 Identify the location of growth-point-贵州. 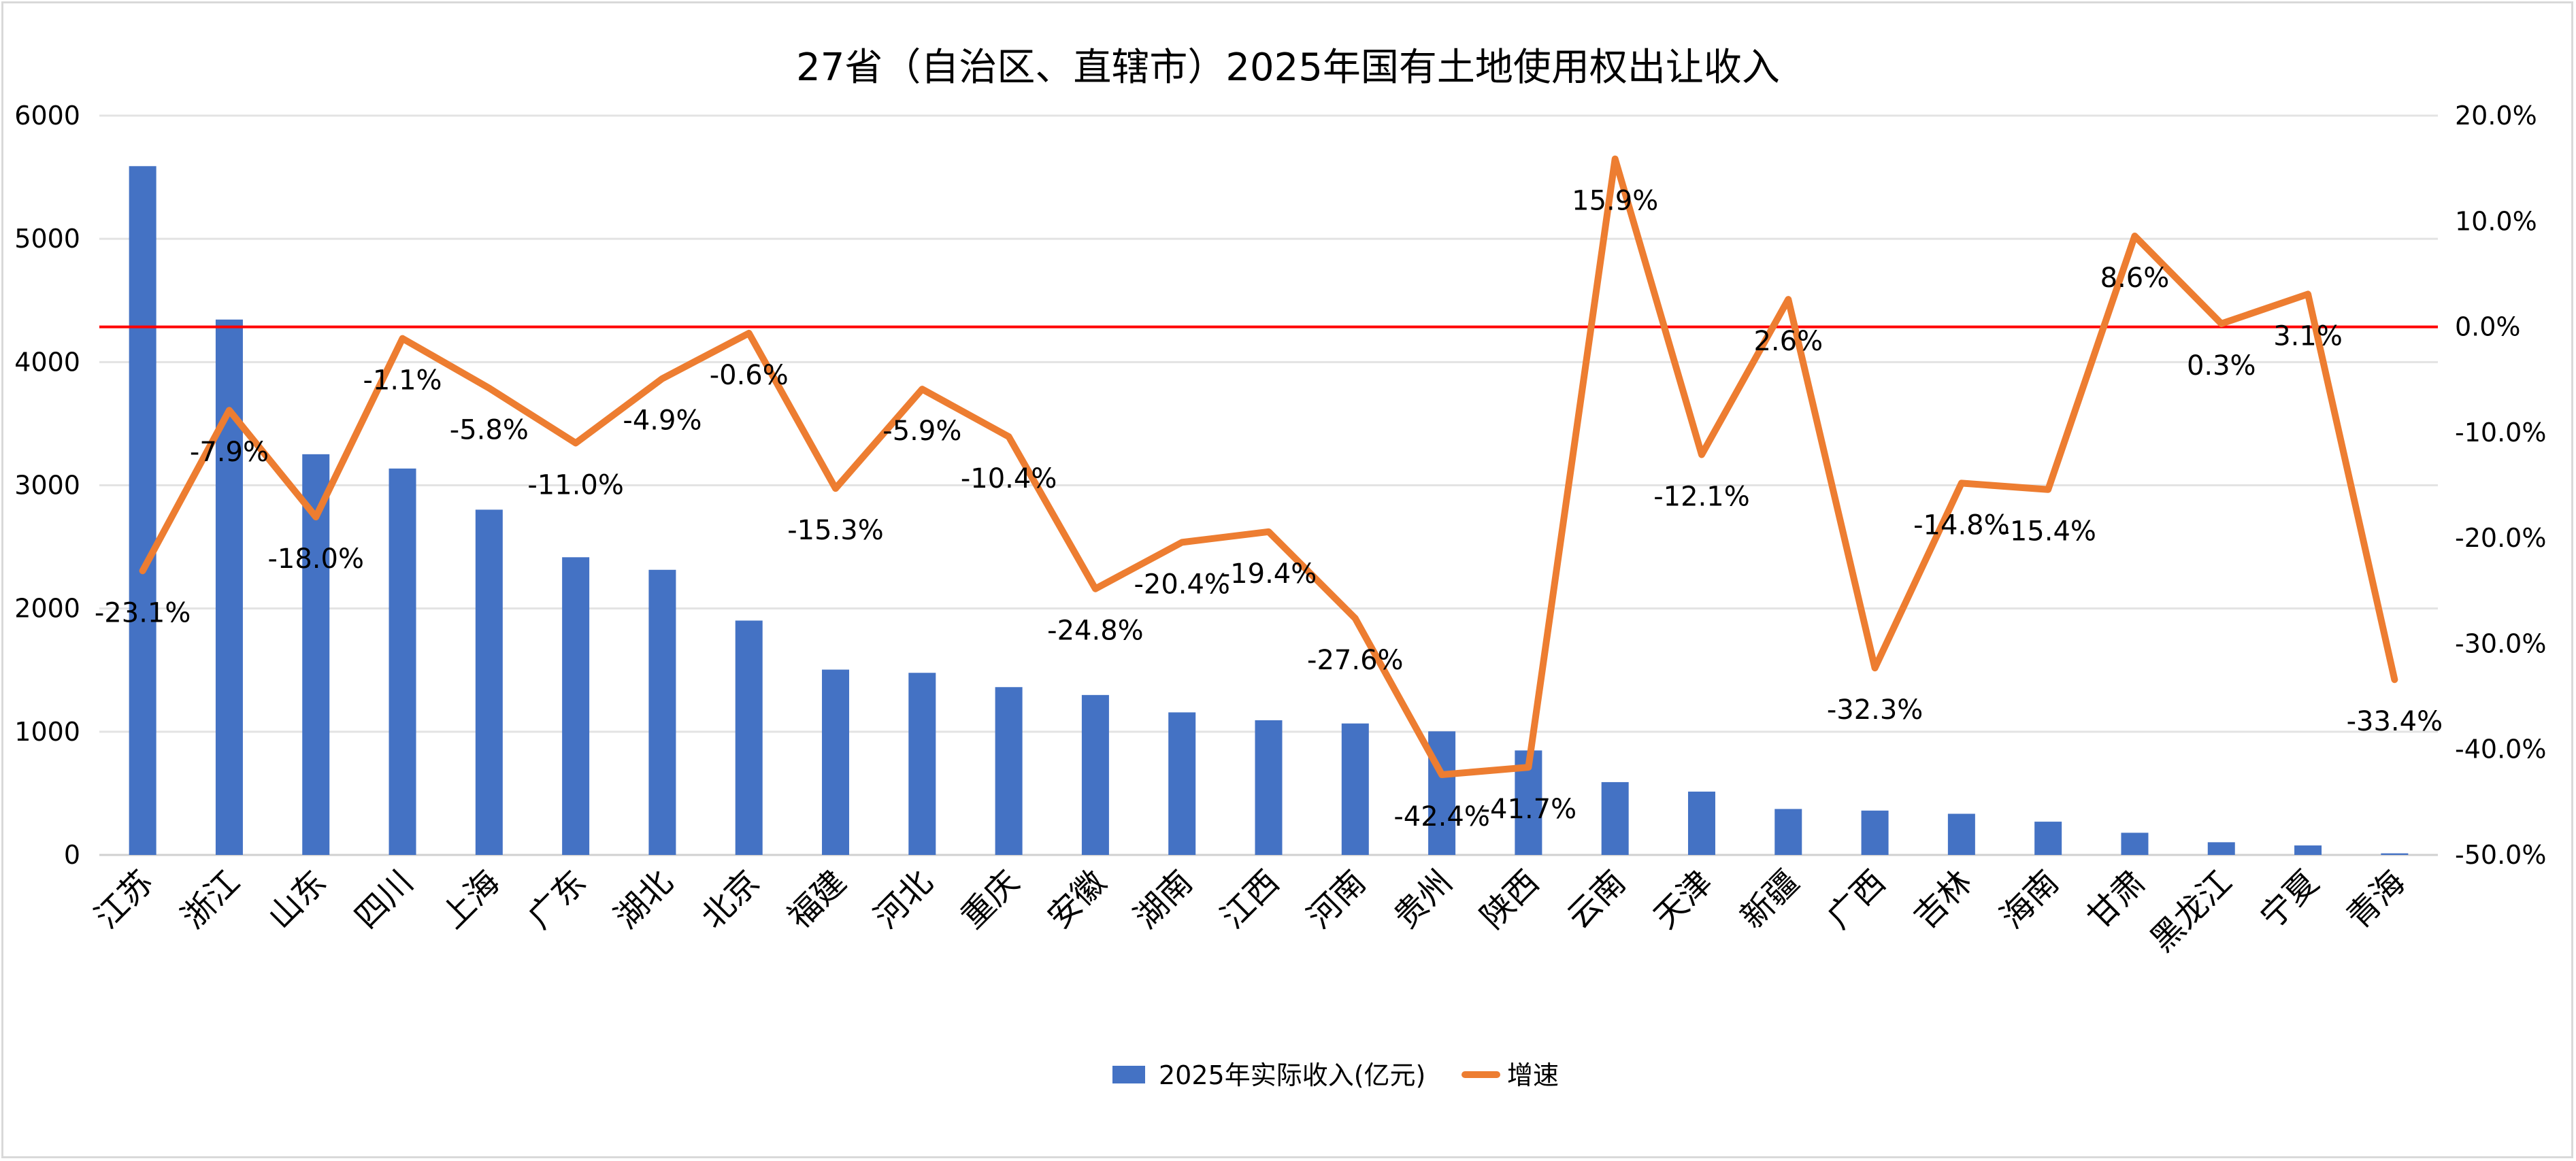
(1442, 775).